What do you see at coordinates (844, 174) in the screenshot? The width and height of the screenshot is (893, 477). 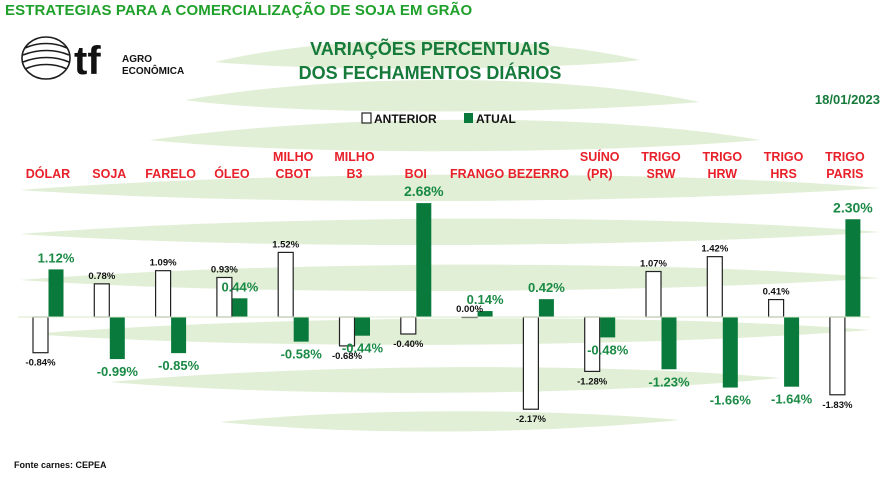 I see `category-label: PARIS` at bounding box center [844, 174].